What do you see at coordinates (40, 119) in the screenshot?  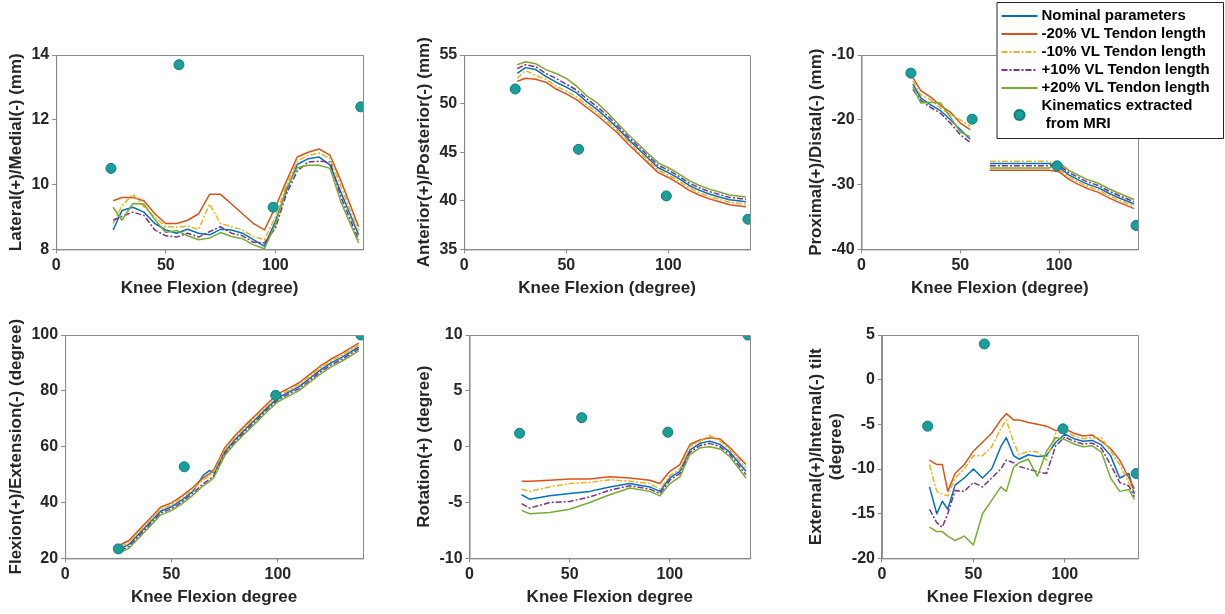 I see `y-tick-label: 12` at bounding box center [40, 119].